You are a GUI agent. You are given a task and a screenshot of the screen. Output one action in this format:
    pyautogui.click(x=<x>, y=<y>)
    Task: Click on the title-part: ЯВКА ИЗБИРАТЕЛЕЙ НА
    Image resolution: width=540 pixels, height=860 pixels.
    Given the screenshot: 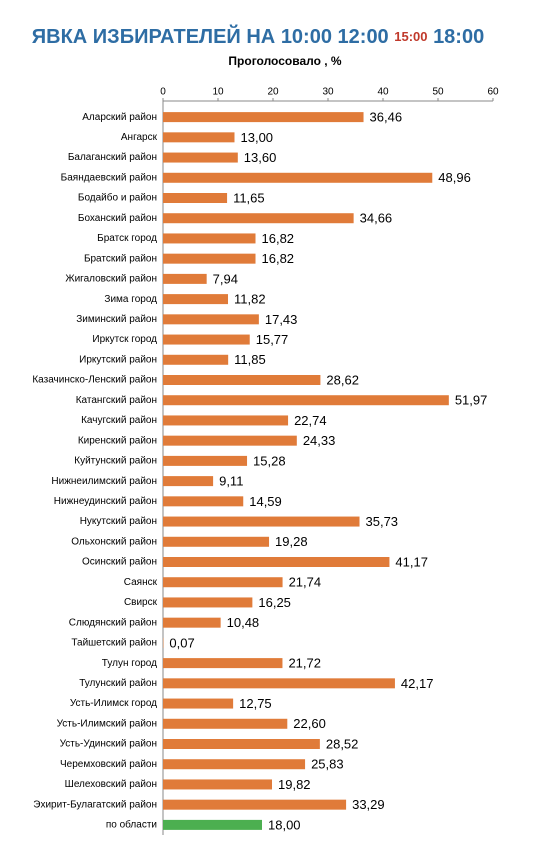 What is the action you would take?
    pyautogui.click(x=153, y=36)
    